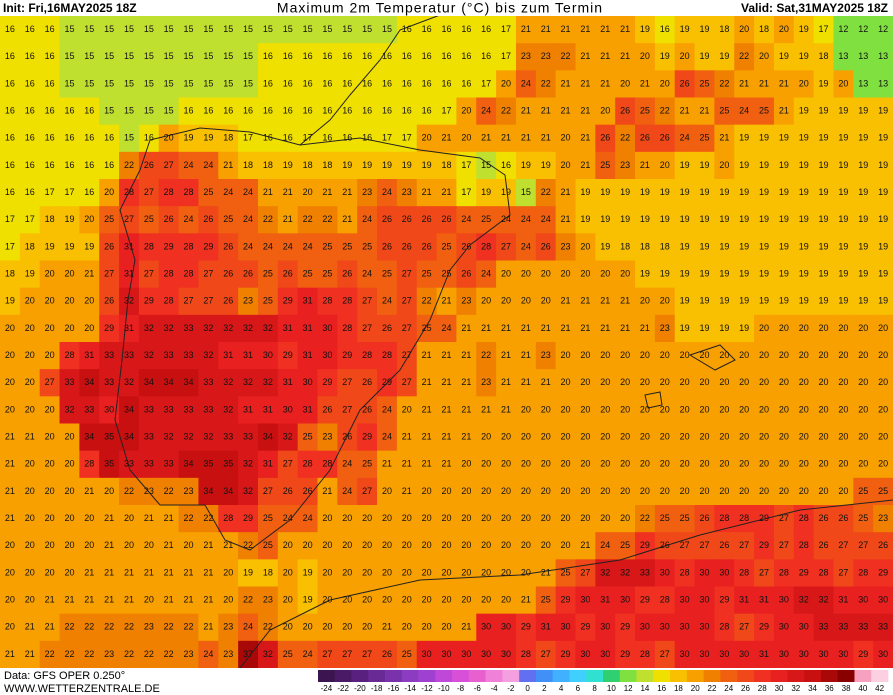 The image size is (893, 695). I want to click on temp-value: 12, so click(863, 29).